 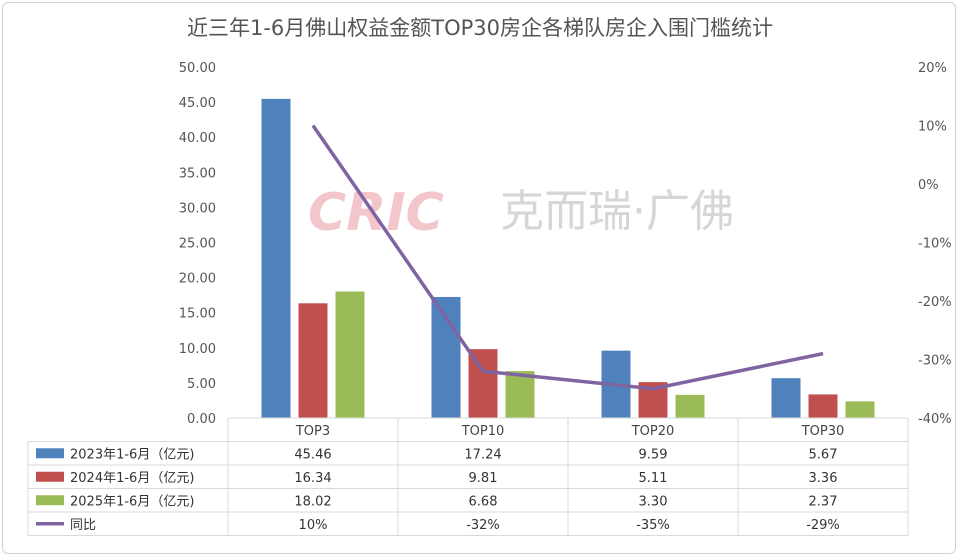 I want to click on left-axis-tick-label: 10.00, so click(x=197, y=349).